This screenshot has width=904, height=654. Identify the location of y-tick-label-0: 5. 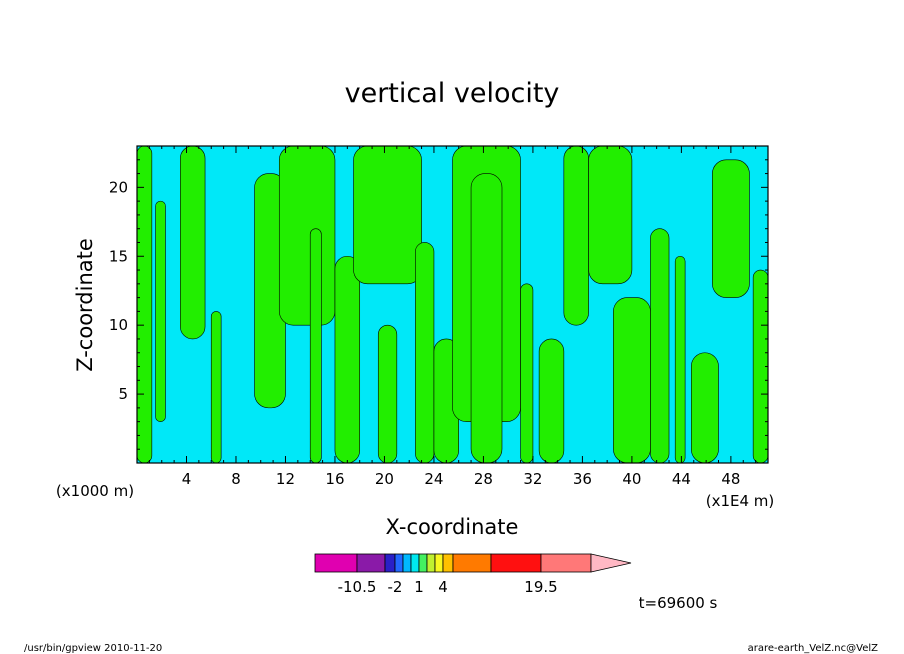
(123, 394).